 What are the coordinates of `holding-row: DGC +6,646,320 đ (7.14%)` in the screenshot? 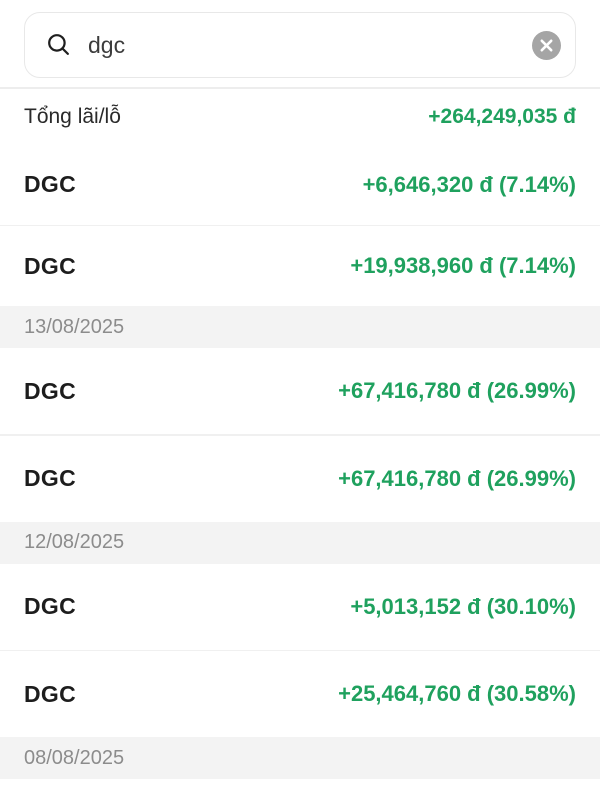 It's located at (300, 184).